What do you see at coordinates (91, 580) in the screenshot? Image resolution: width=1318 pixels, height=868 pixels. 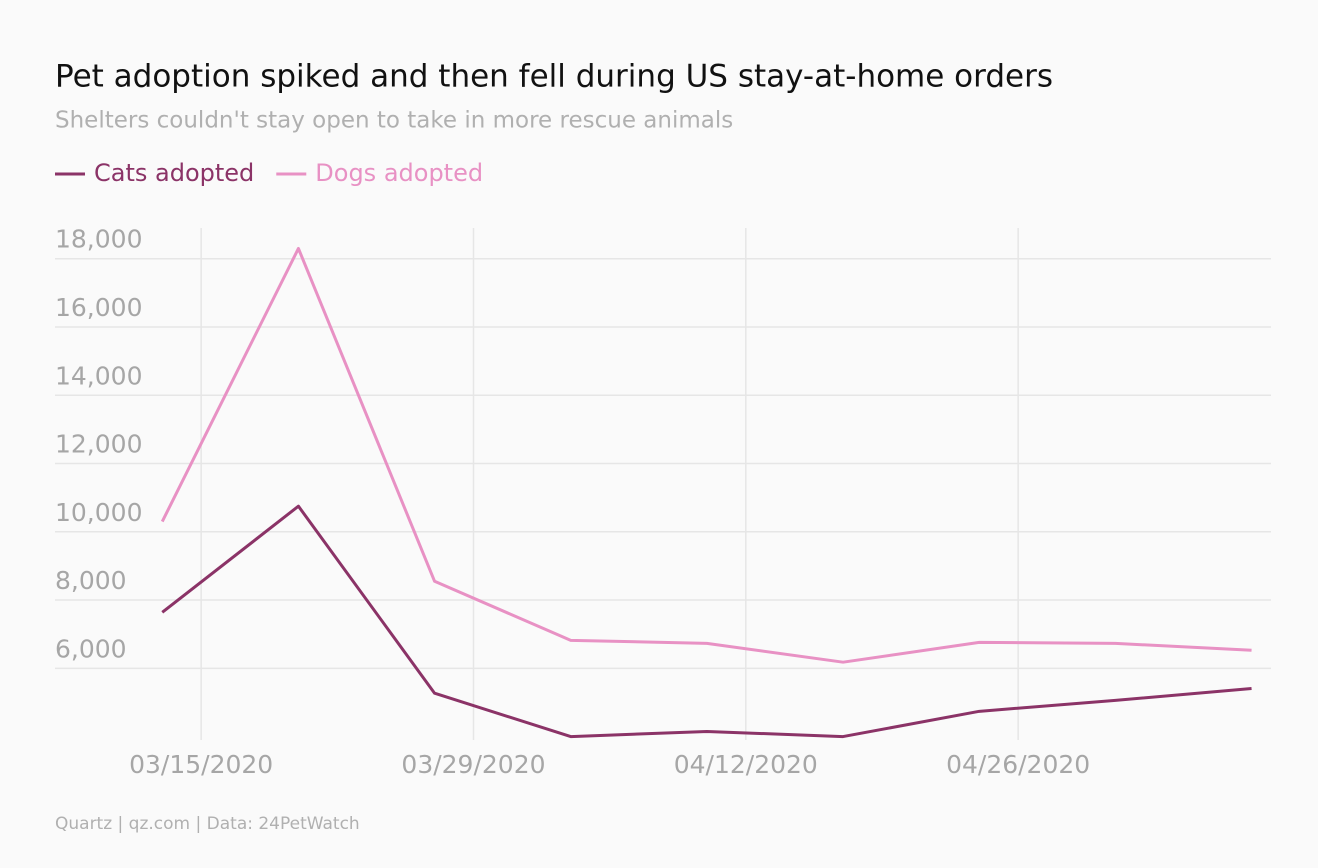 I see `y-tick-label: 8,000` at bounding box center [91, 580].